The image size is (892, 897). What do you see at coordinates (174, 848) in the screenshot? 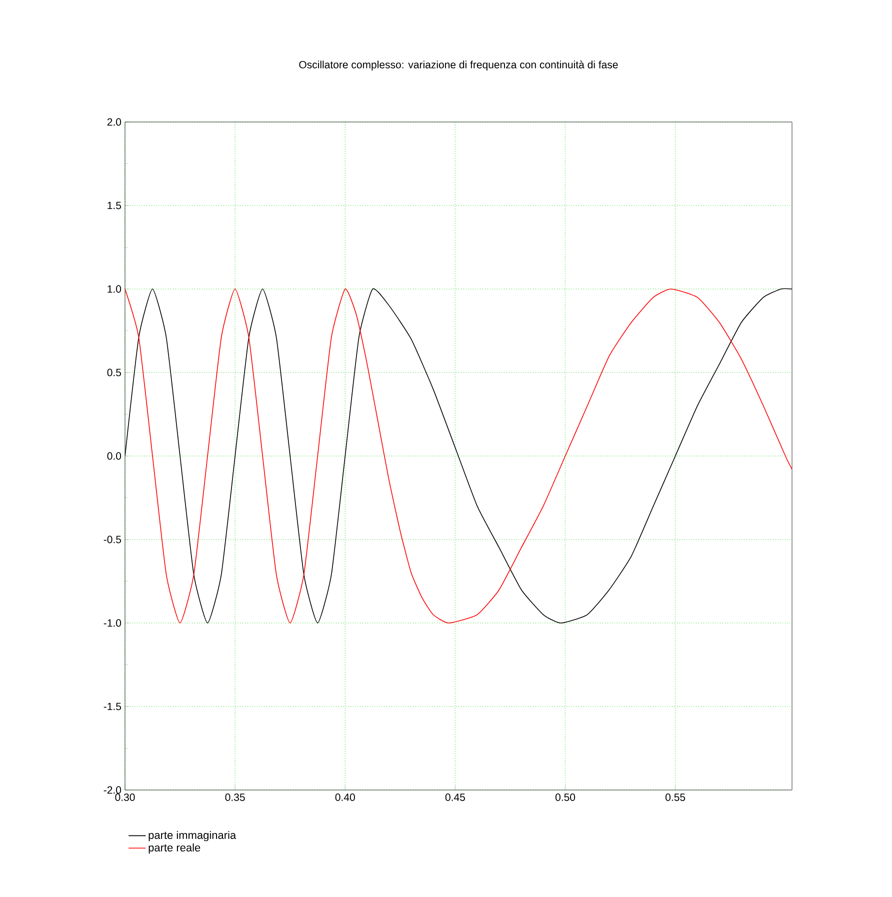
I see `legend-label: parte reale` at bounding box center [174, 848].